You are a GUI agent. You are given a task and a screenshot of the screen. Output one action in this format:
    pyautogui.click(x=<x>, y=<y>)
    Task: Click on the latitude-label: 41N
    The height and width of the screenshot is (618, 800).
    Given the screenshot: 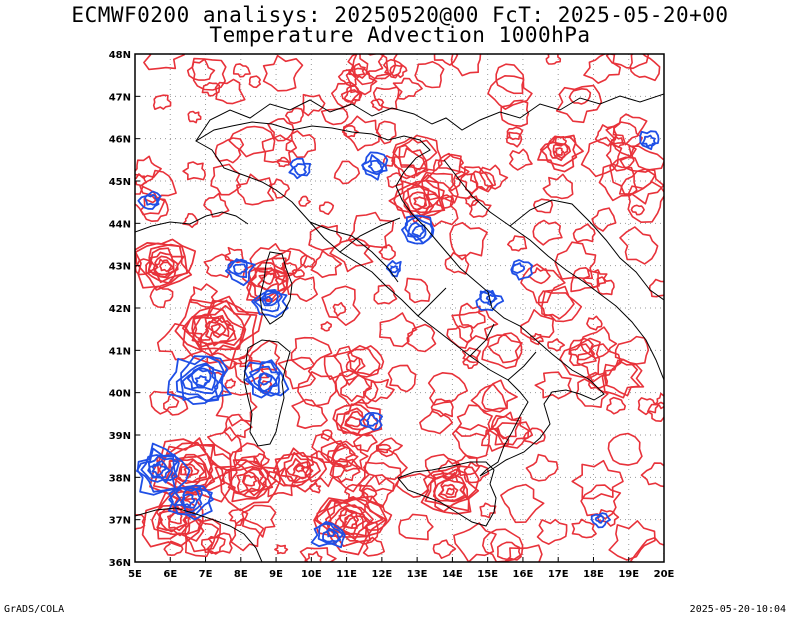 What is the action you would take?
    pyautogui.click(x=120, y=351)
    